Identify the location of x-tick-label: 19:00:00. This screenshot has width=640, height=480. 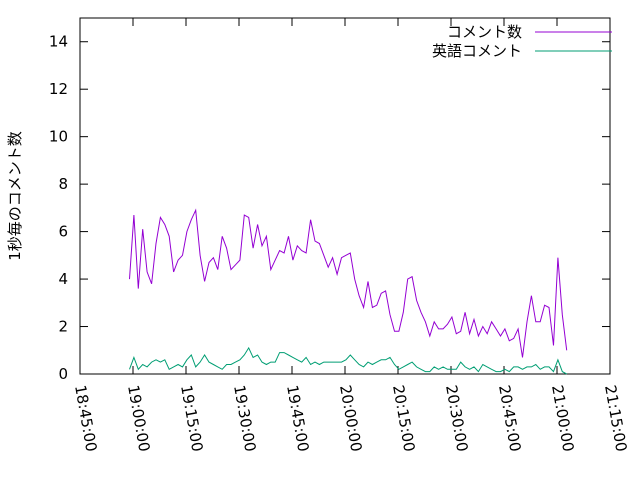
(138, 418).